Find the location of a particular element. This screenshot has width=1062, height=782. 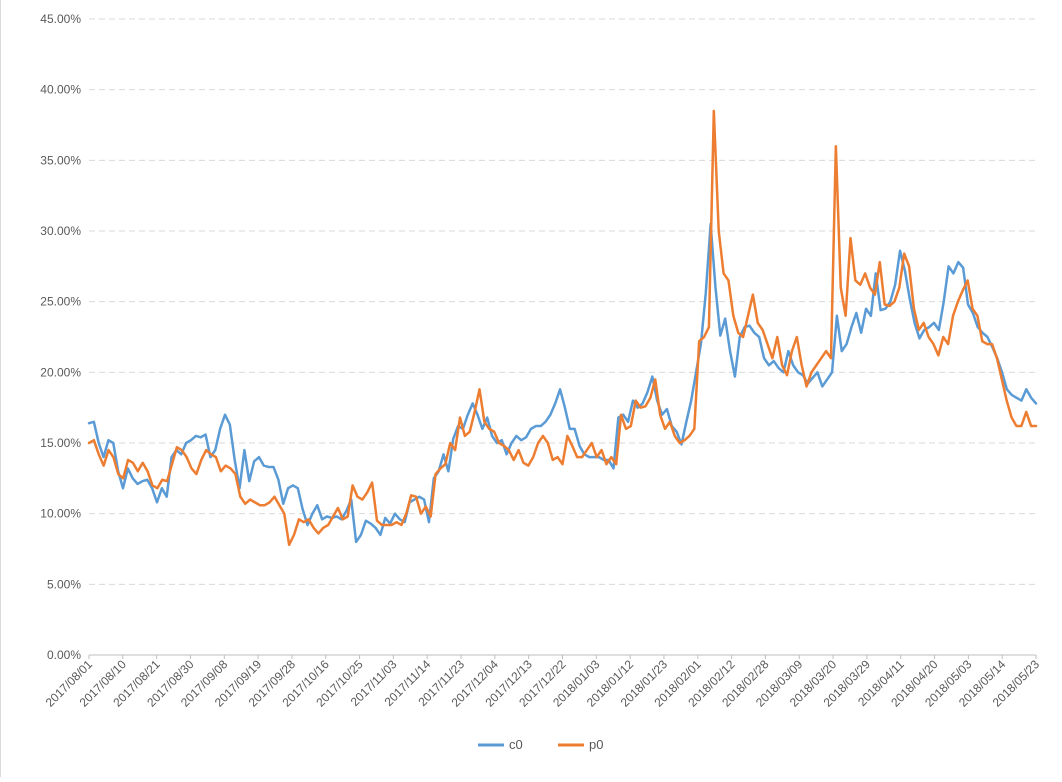

y-tick-label: 0.00% is located at coordinates (64, 655).